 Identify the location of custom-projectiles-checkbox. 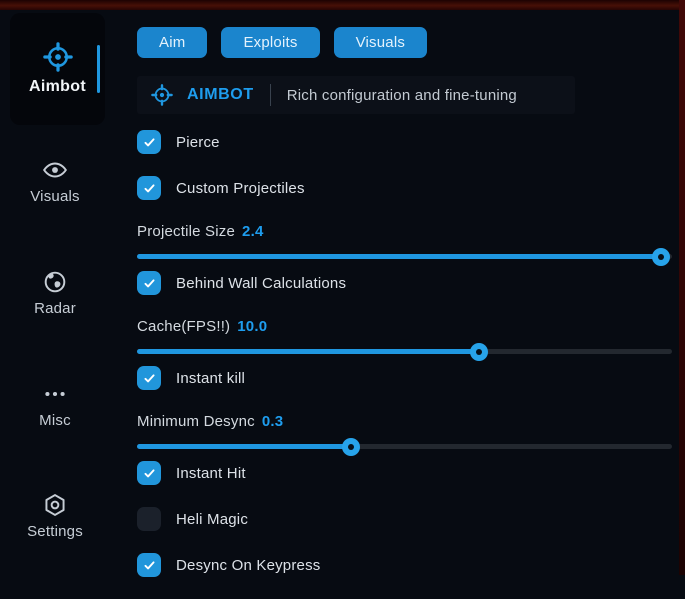
(149, 188).